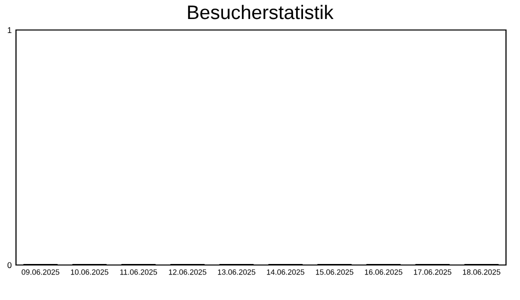 This screenshot has height=300, width=520. What do you see at coordinates (261, 12) in the screenshot?
I see `chart-title: Besucherstatistik` at bounding box center [261, 12].